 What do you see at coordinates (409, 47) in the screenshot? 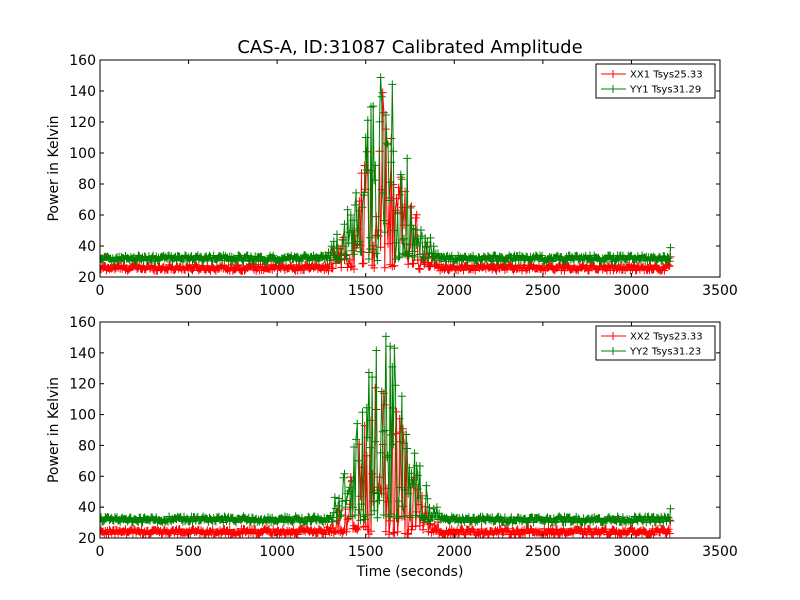
I see `figure-title: CAS-A, ID:31087 Calibrated Amplitude` at bounding box center [409, 47].